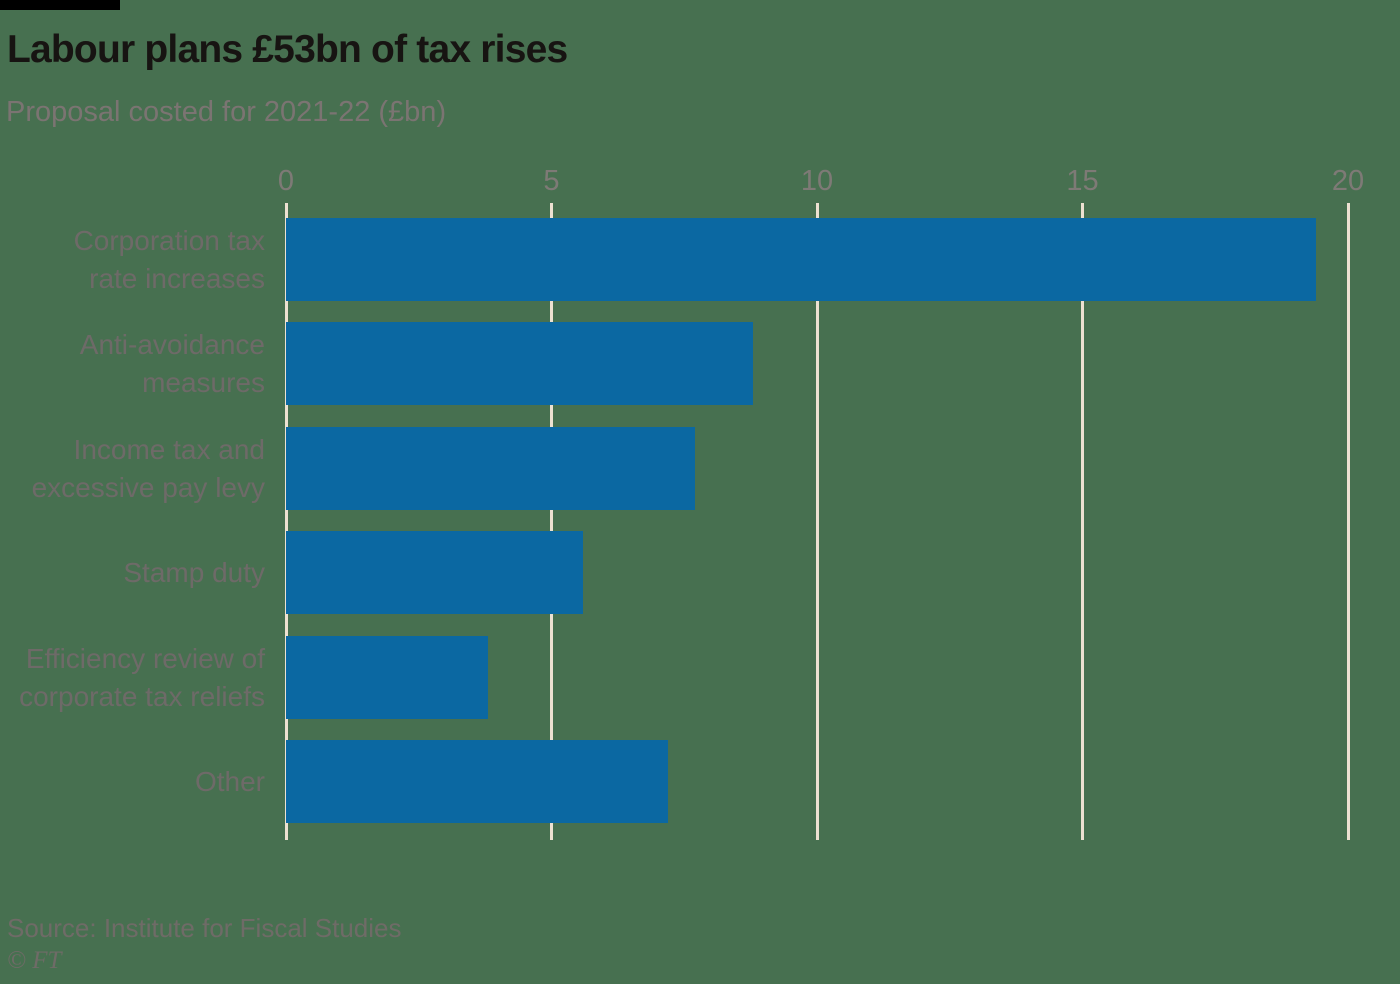  I want to click on category-label-line: Stamp duty, so click(194, 572).